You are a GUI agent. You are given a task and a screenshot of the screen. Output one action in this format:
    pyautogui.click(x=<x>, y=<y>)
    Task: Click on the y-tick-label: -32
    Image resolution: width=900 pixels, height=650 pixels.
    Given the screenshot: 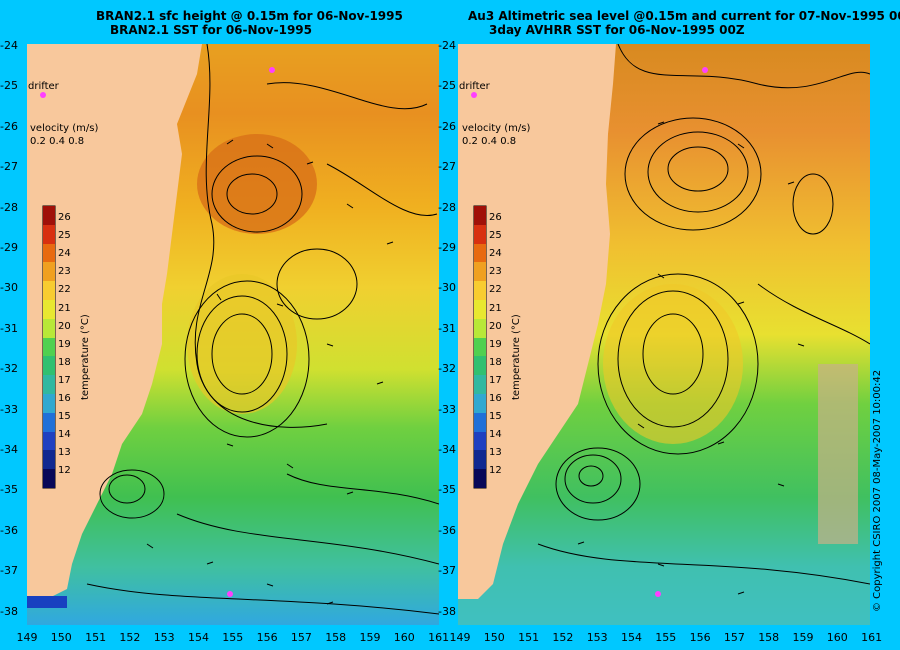 What is the action you would take?
    pyautogui.click(x=447, y=369)
    